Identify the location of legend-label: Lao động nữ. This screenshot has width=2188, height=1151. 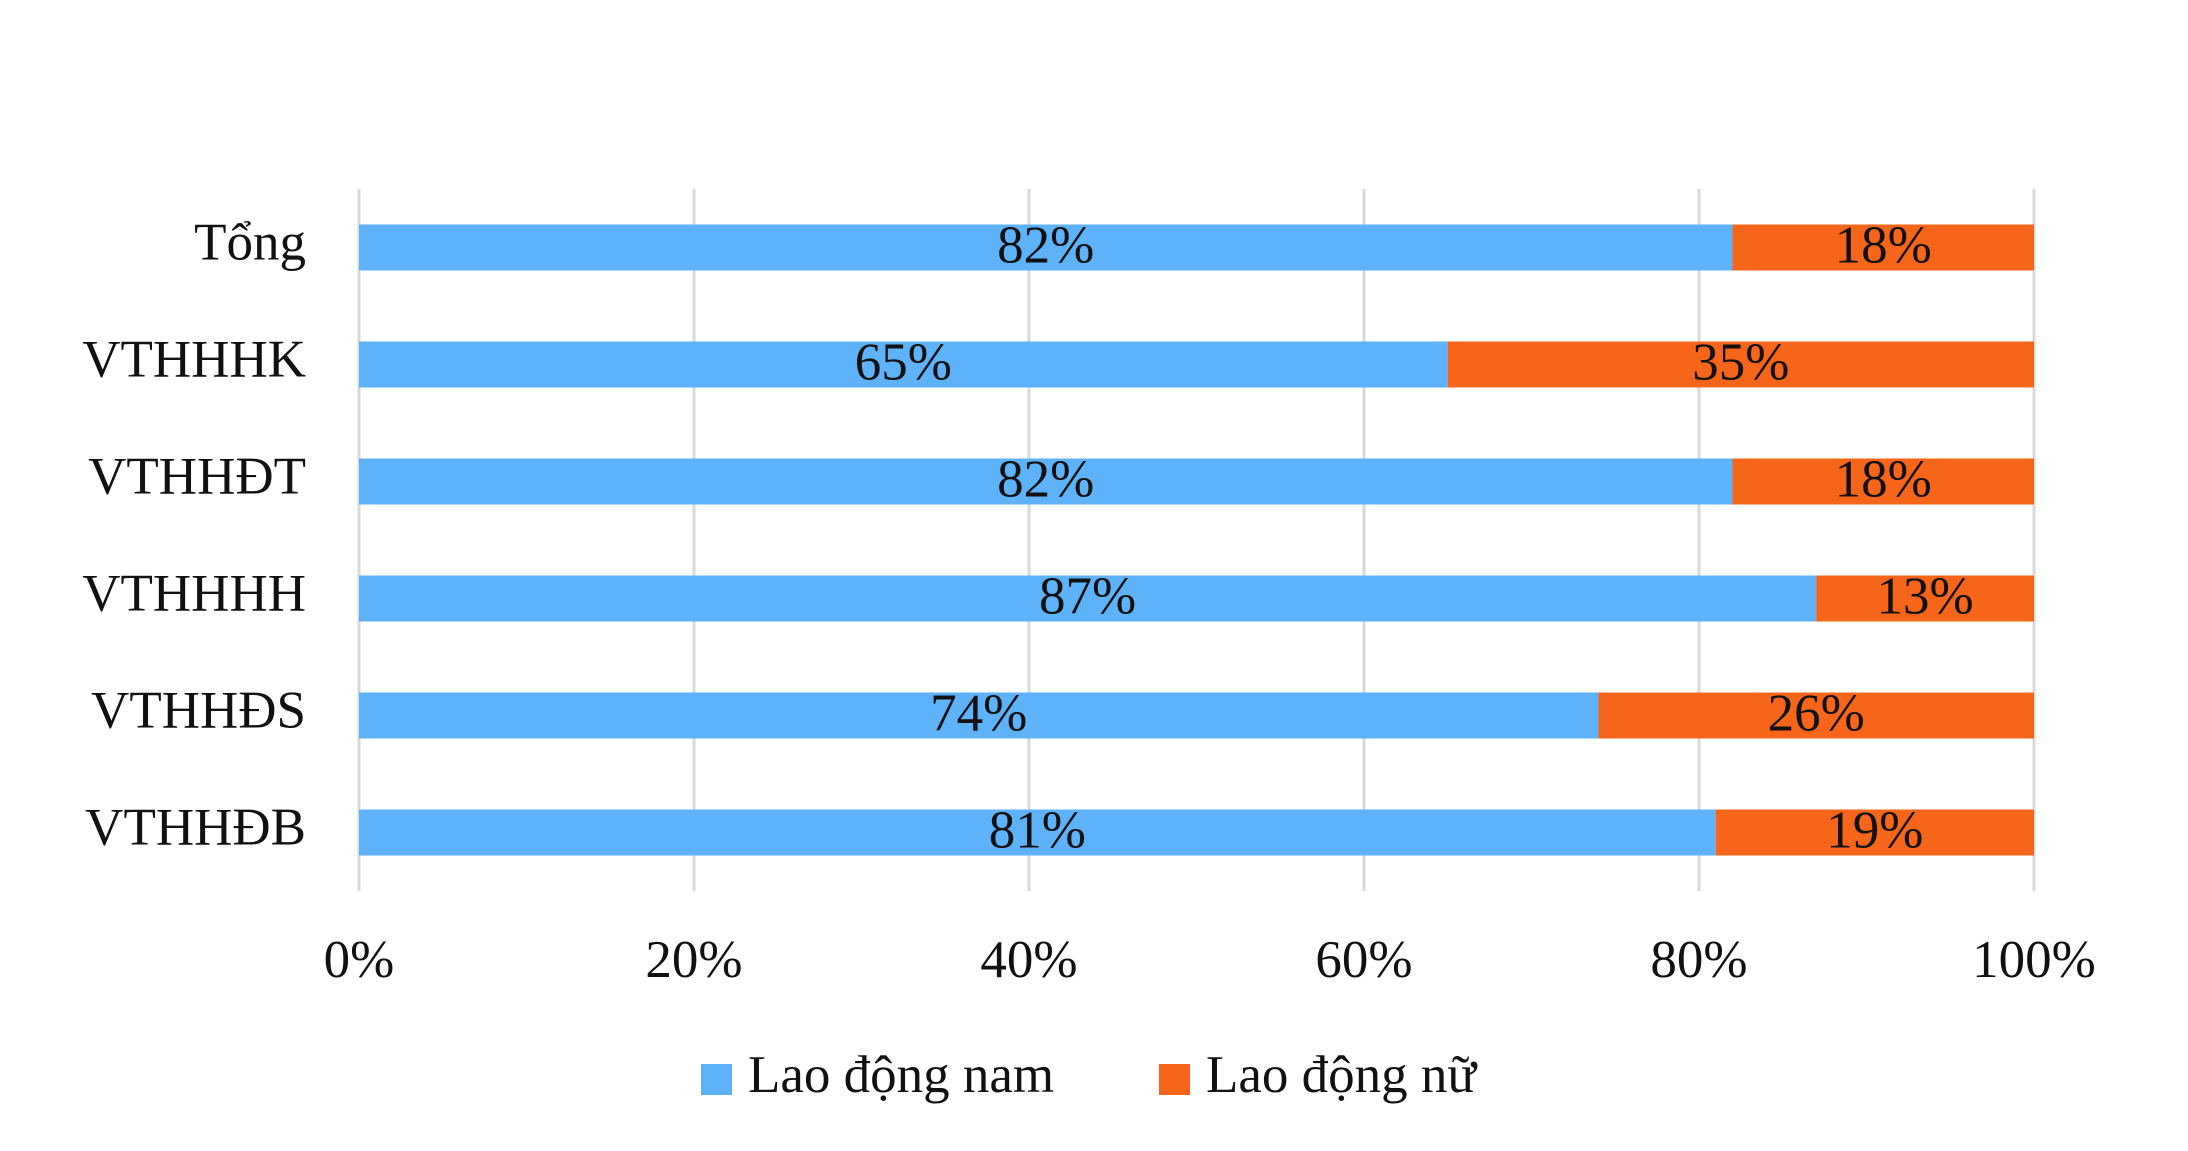
(1342, 1075).